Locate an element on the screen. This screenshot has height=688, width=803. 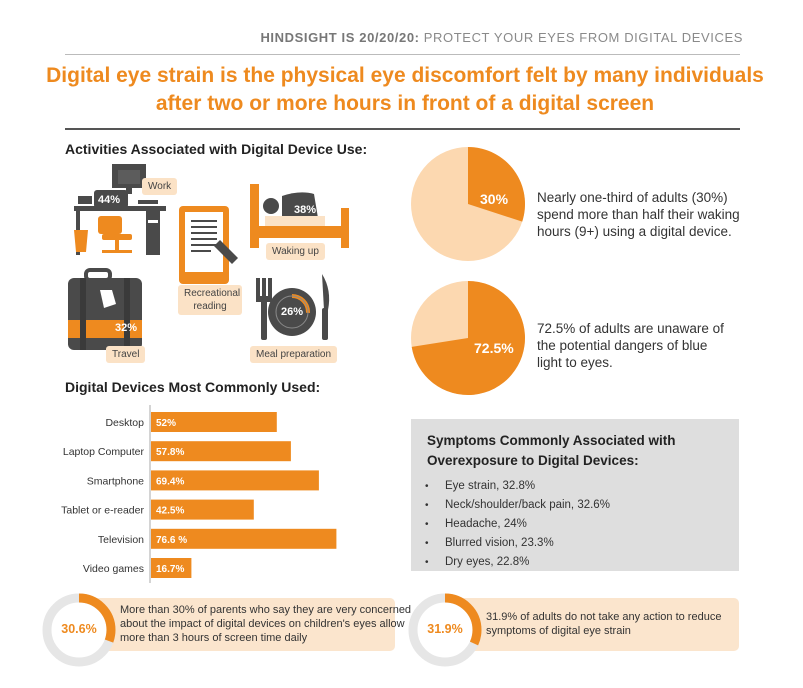
reading-pct: 43% is located at coordinates (204, 264).